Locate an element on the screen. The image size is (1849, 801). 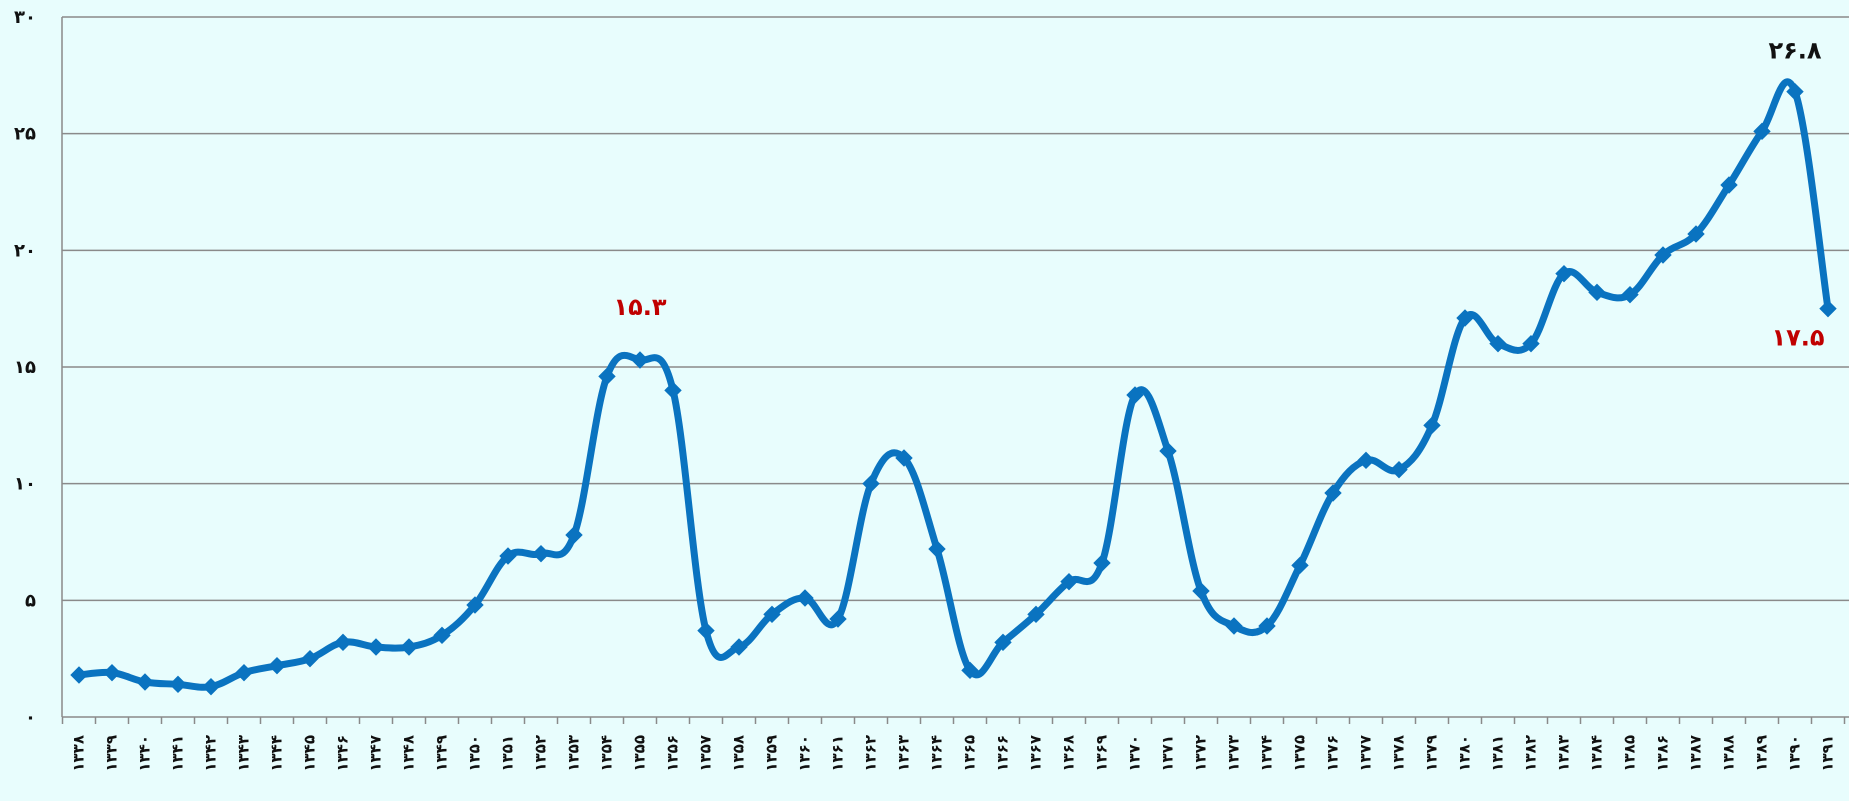
x-tick-label: ۱۳۵۸ is located at coordinates (739, 753).